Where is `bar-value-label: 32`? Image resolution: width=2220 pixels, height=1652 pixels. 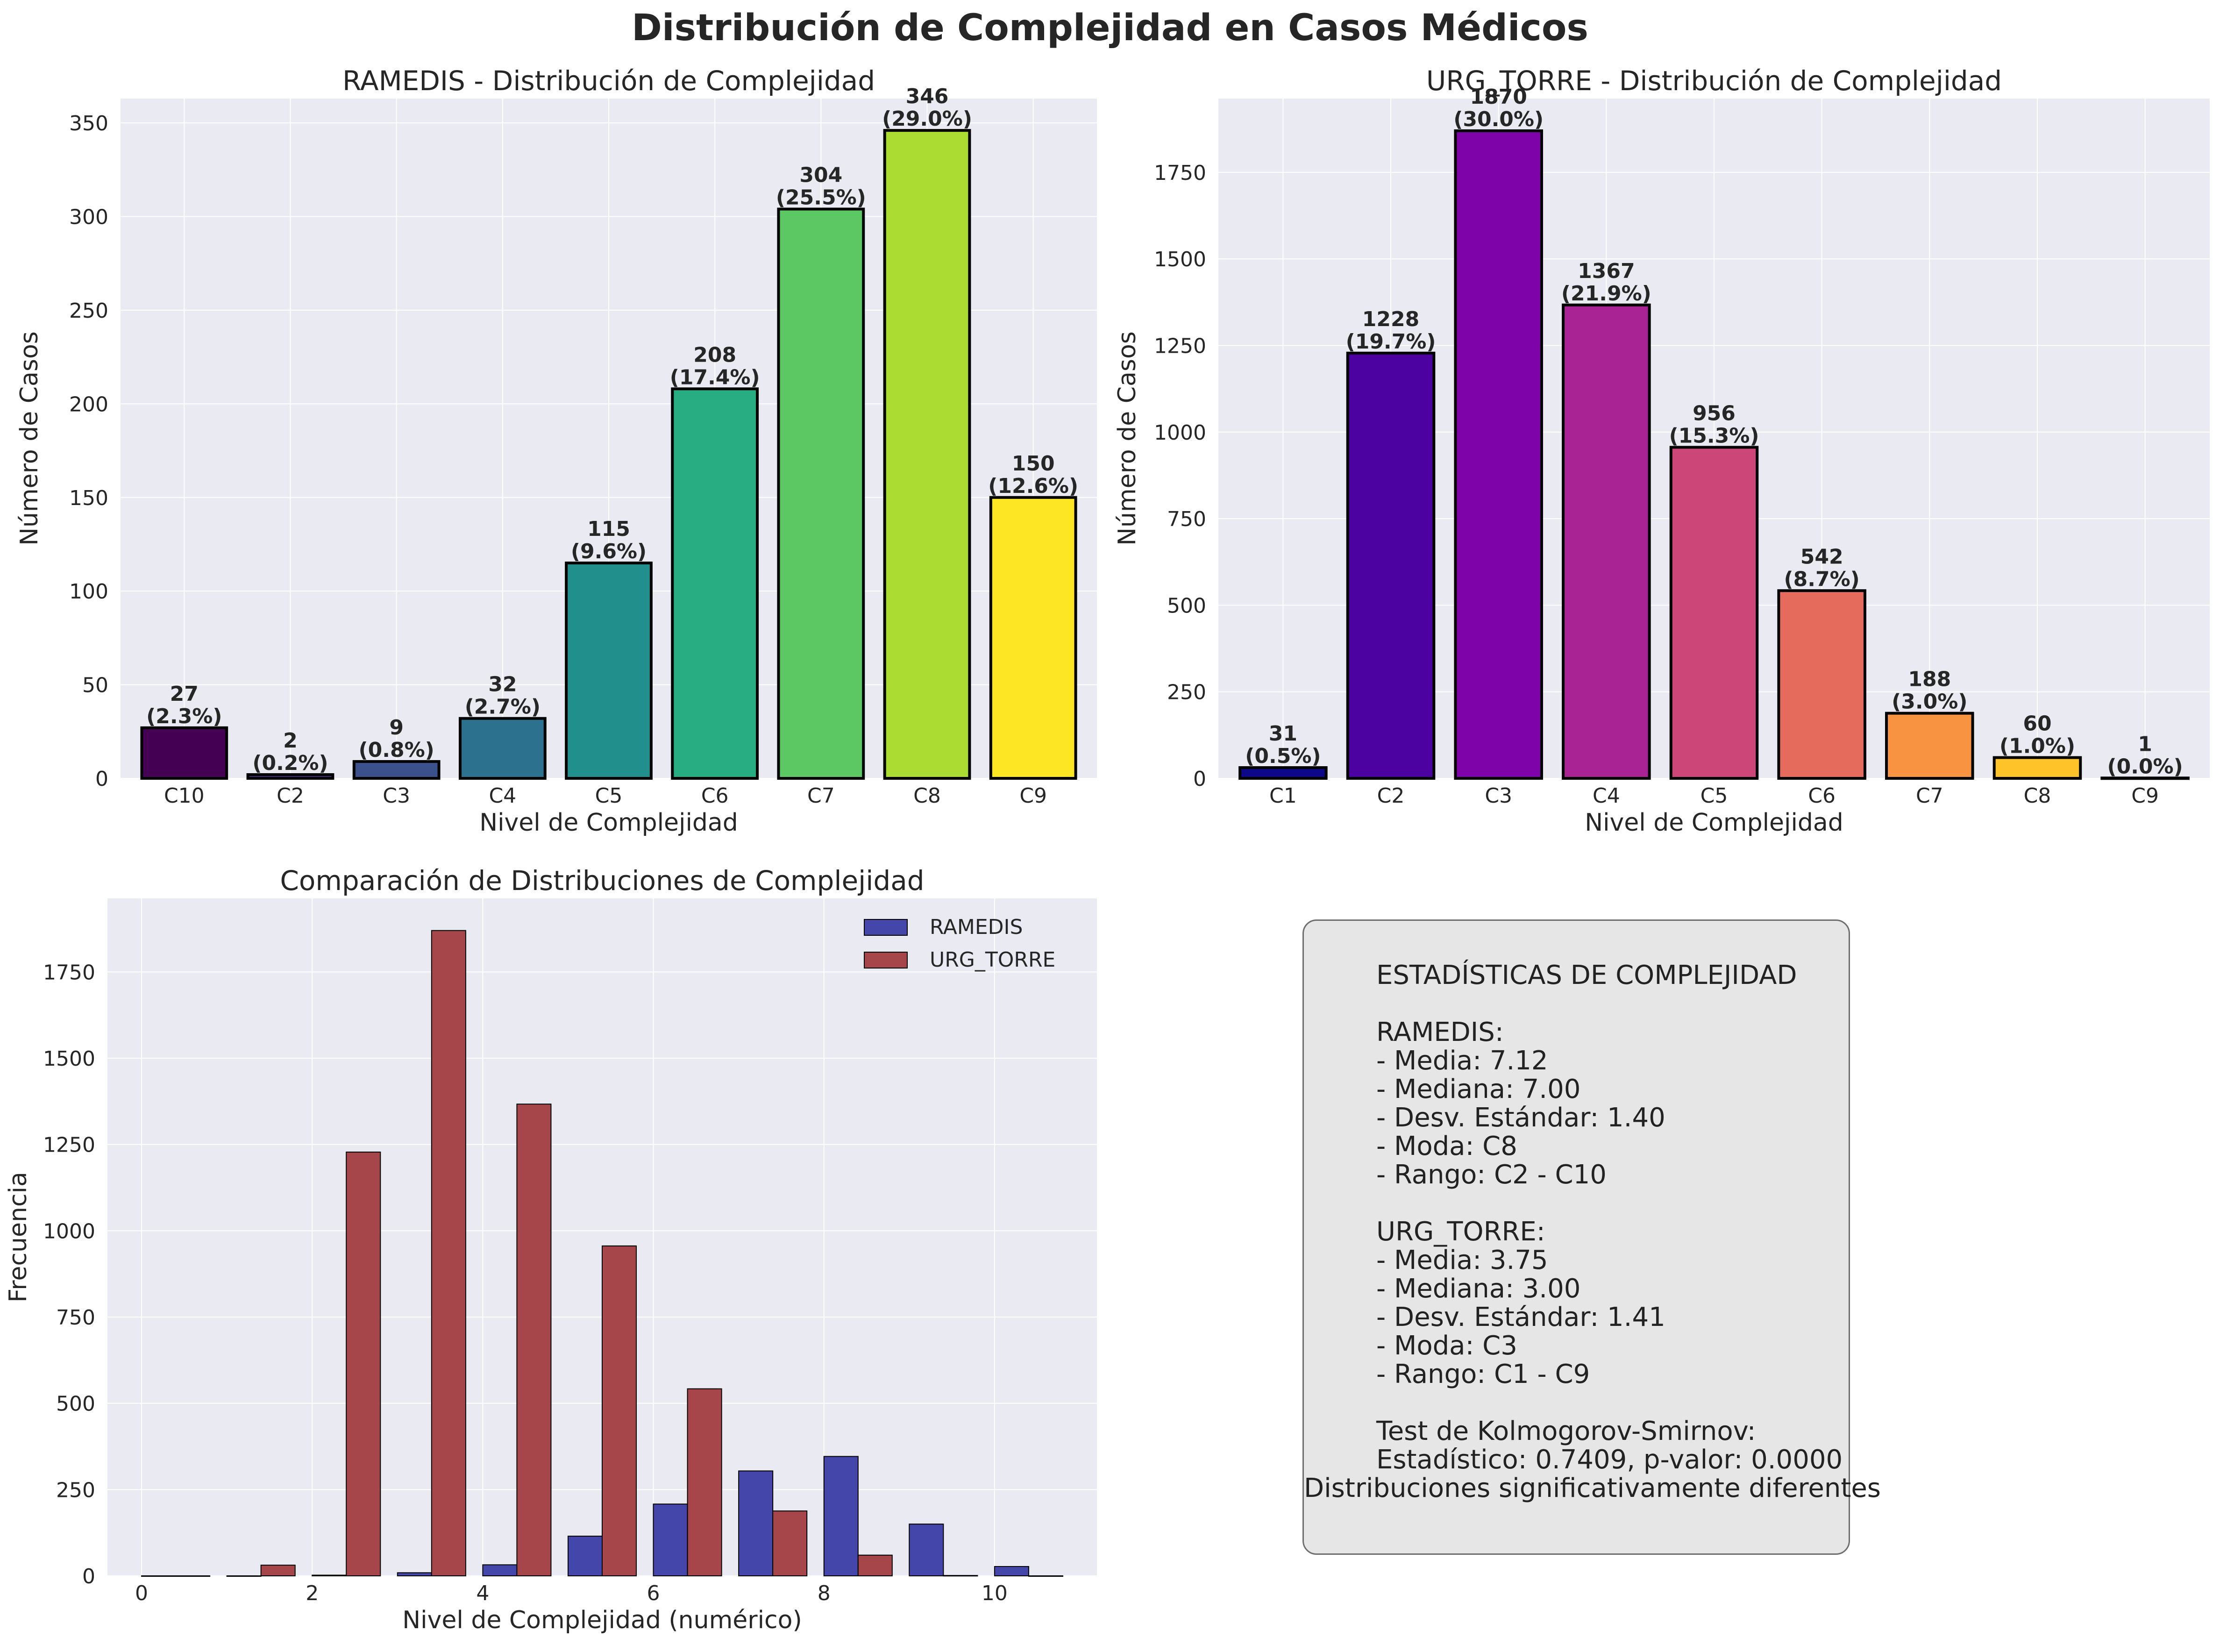
bar-value-label: 32 is located at coordinates (503, 685).